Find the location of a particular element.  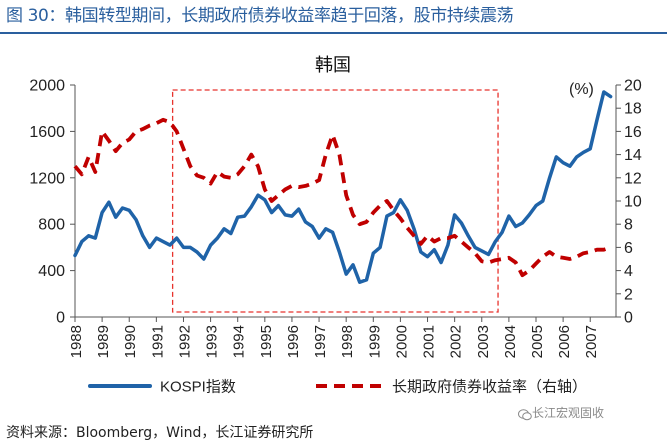

right-axis-tick-label: 6 is located at coordinates (628, 248).